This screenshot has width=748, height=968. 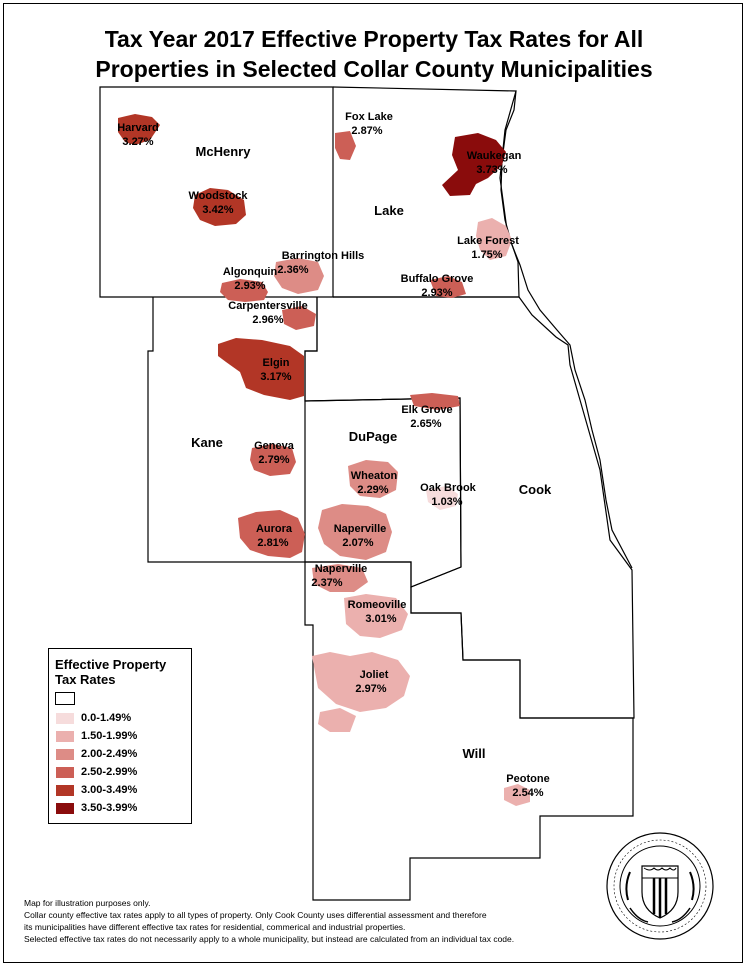 What do you see at coordinates (488, 241) in the screenshot?
I see `lake-forest-name: Lake Forest` at bounding box center [488, 241].